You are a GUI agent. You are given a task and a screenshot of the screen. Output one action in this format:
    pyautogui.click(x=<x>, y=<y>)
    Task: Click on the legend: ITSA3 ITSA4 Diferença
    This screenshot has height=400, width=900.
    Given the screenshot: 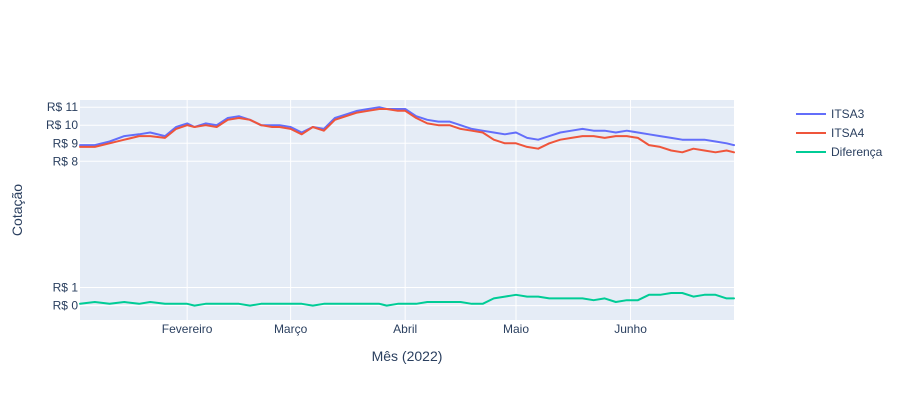 What is the action you would take?
    pyautogui.click(x=839, y=133)
    